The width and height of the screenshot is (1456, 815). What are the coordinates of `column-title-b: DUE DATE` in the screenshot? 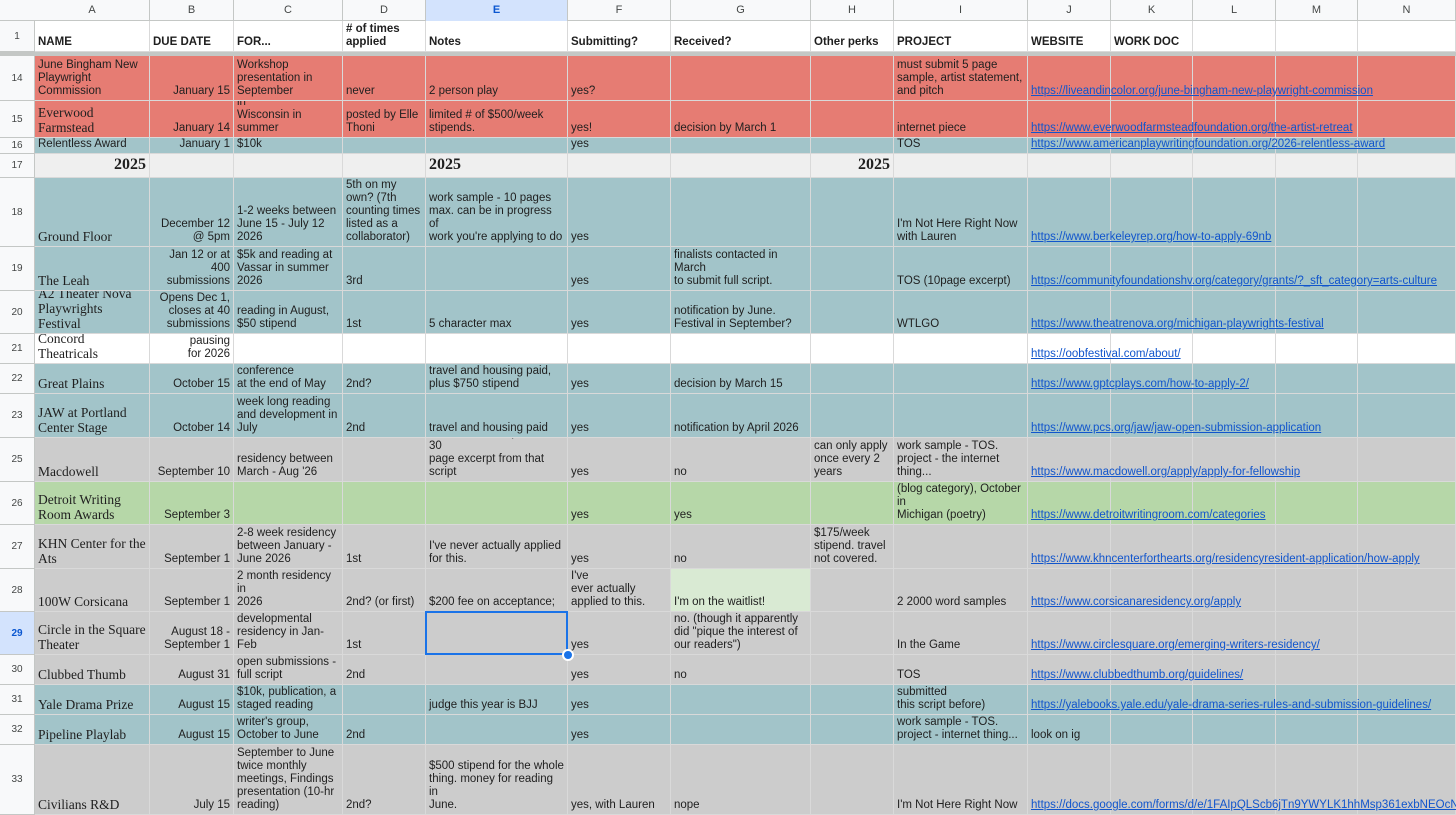 It's located at (192, 36).